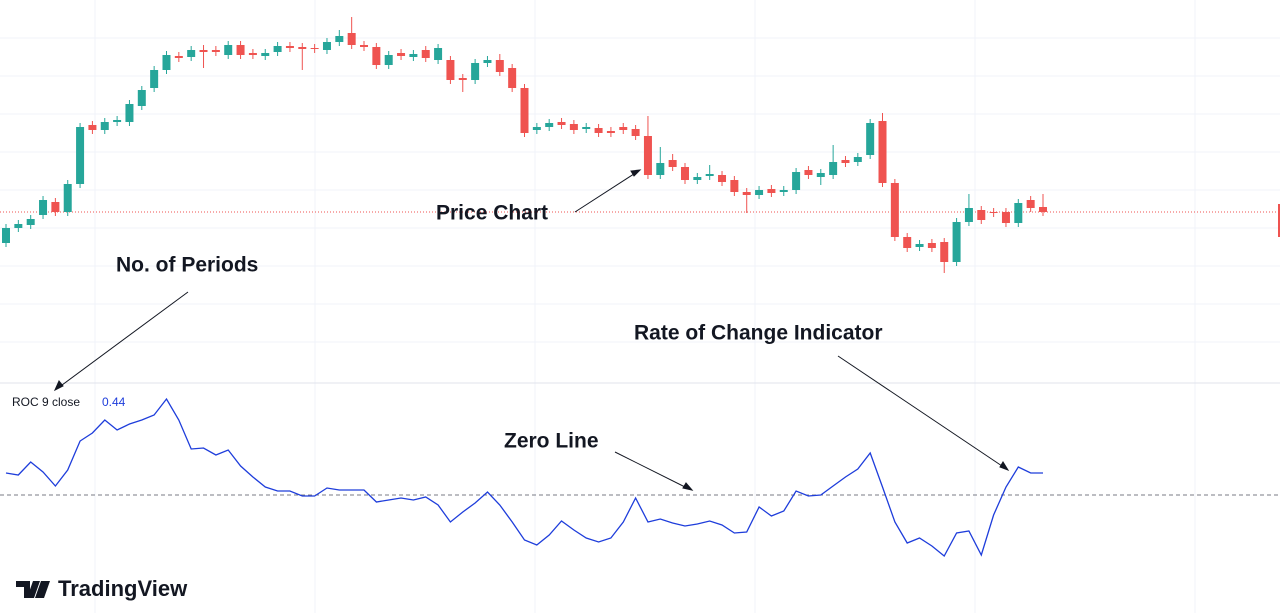 The width and height of the screenshot is (1280, 613). I want to click on logo-icon, so click(33, 589).